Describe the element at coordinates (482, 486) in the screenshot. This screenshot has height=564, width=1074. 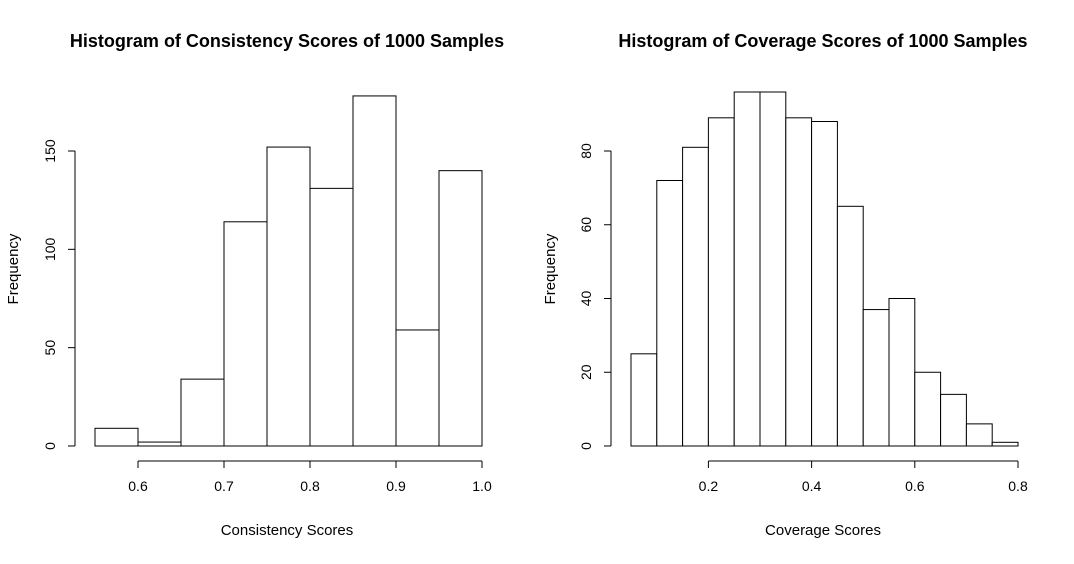
I see `x-tick-label: 1.0` at that location.